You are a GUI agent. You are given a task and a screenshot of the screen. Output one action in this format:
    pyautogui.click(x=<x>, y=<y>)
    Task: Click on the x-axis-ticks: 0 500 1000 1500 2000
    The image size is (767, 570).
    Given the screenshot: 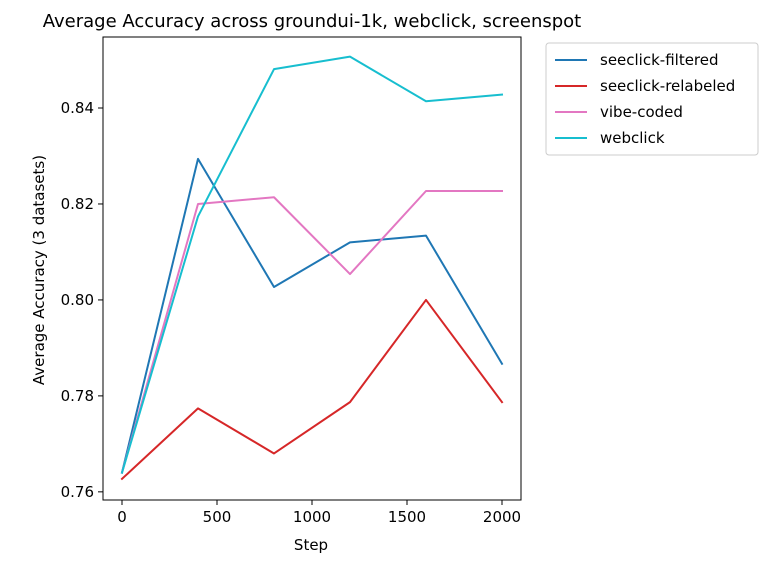 What is the action you would take?
    pyautogui.click(x=319, y=513)
    